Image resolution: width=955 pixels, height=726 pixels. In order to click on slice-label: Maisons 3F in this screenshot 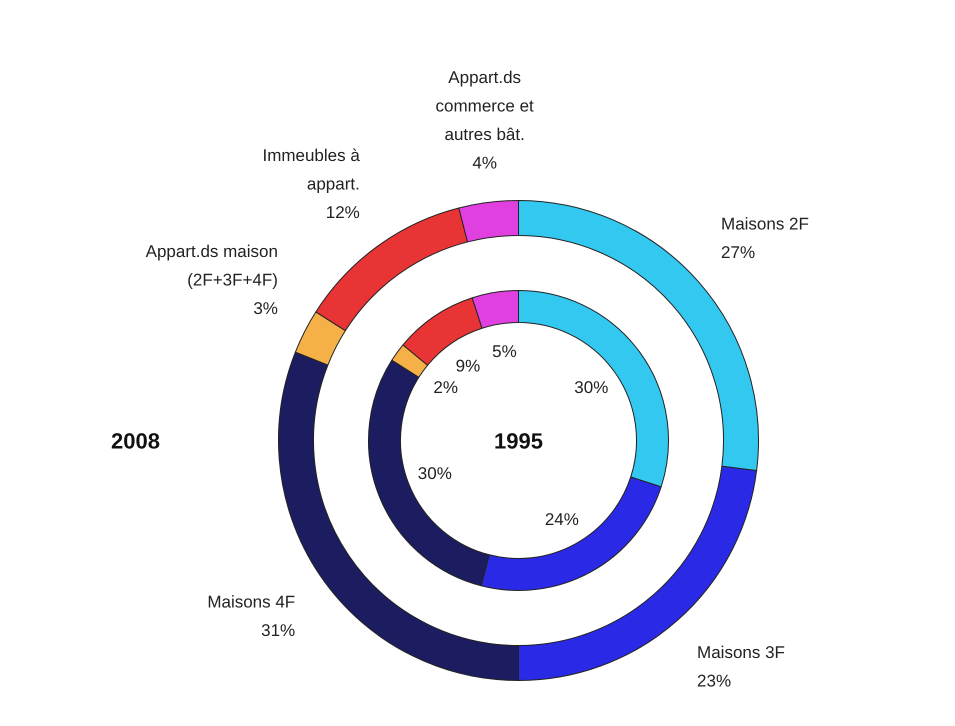, I will do `click(741, 652)`.